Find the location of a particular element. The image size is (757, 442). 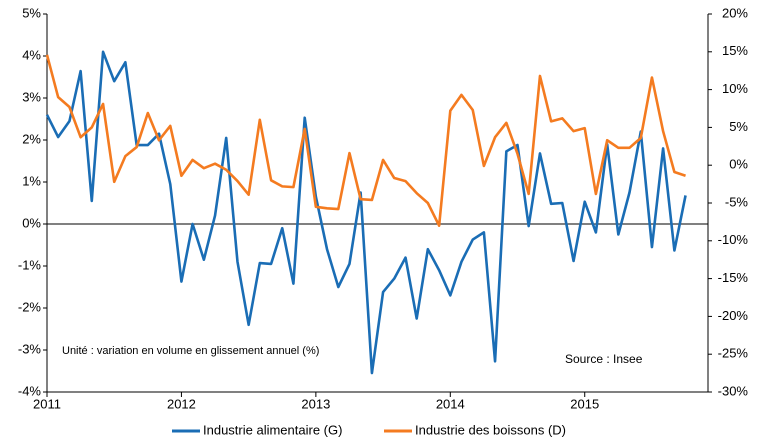

x-tick-label: 2014 is located at coordinates (450, 403).